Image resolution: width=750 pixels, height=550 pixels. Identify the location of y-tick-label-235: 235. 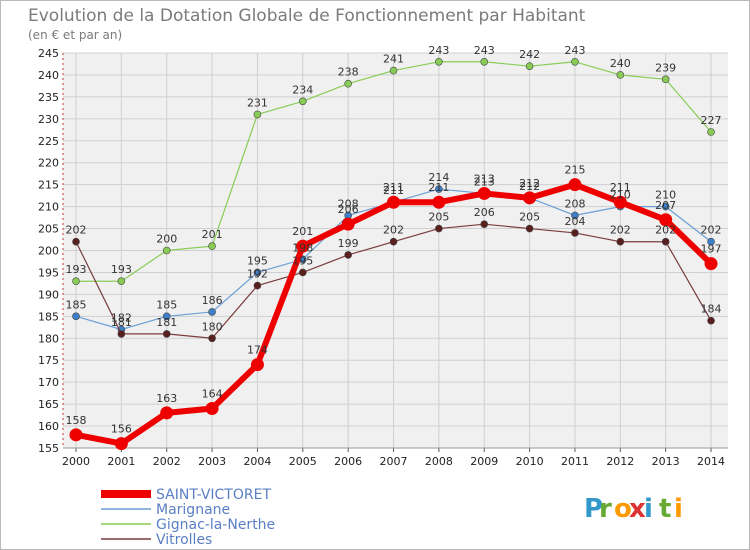
(48, 97).